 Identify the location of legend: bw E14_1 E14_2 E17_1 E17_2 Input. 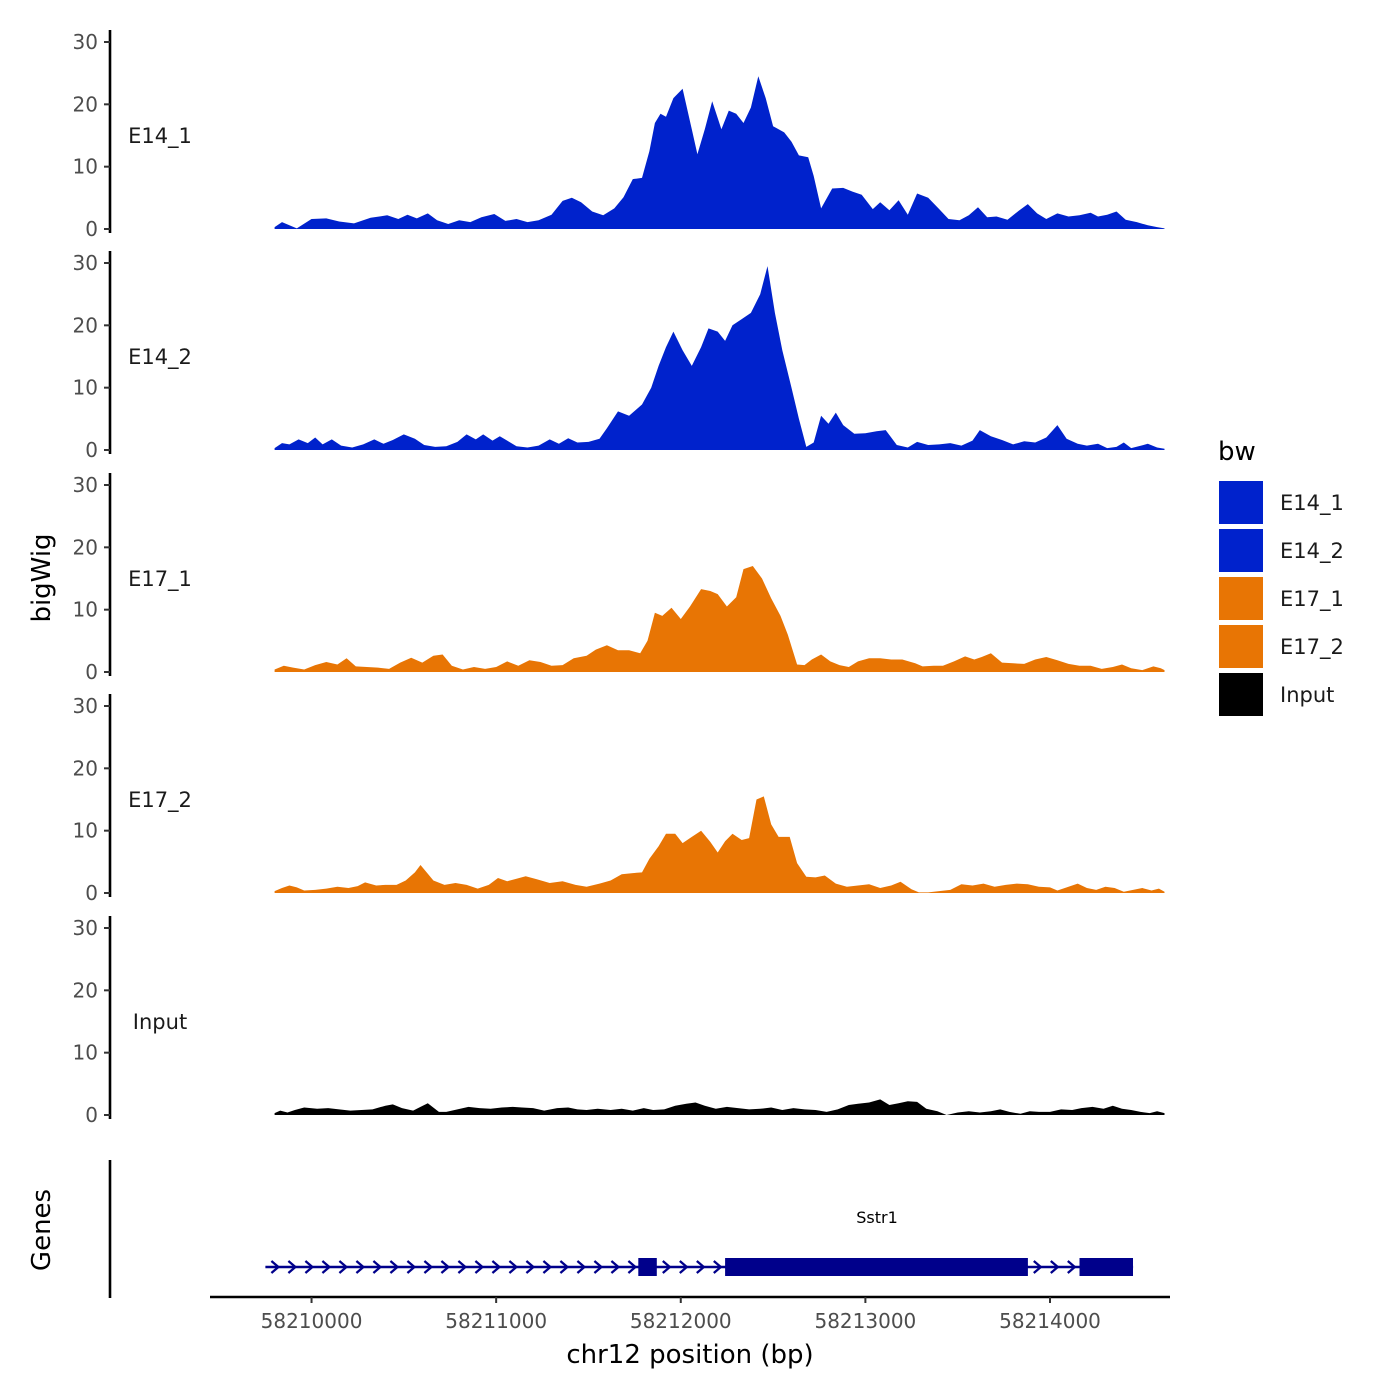
(1281, 576).